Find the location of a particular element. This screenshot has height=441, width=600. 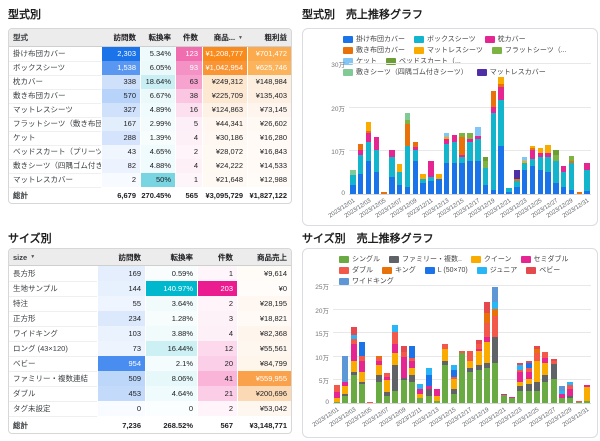

column-header: 商品... ▼ is located at coordinates (224, 37).